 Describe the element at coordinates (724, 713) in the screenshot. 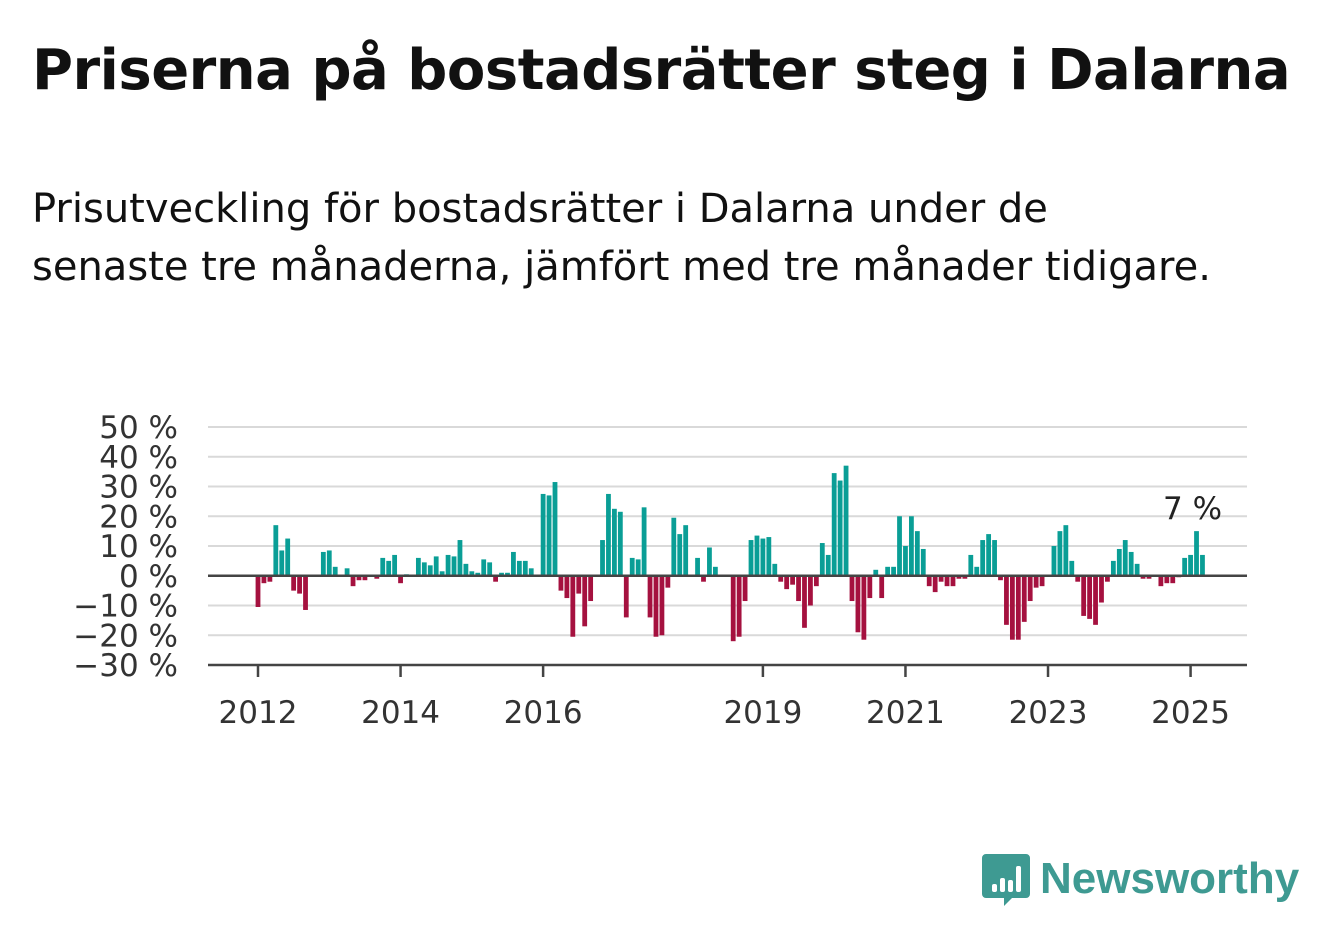

I see `x-axis-labels: 2012 2014 2016 2019 2021 2023 2025` at that location.